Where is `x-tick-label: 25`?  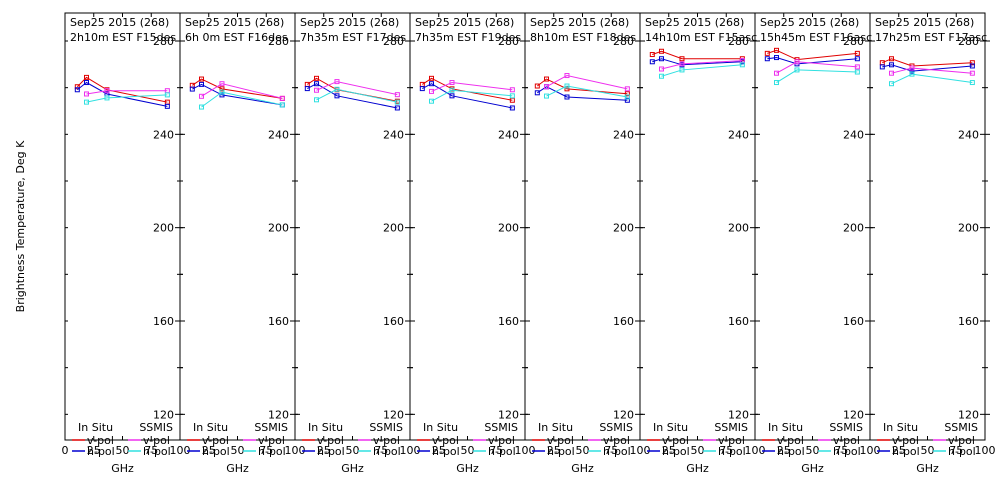 x-tick-label: 25 is located at coordinates (669, 450).